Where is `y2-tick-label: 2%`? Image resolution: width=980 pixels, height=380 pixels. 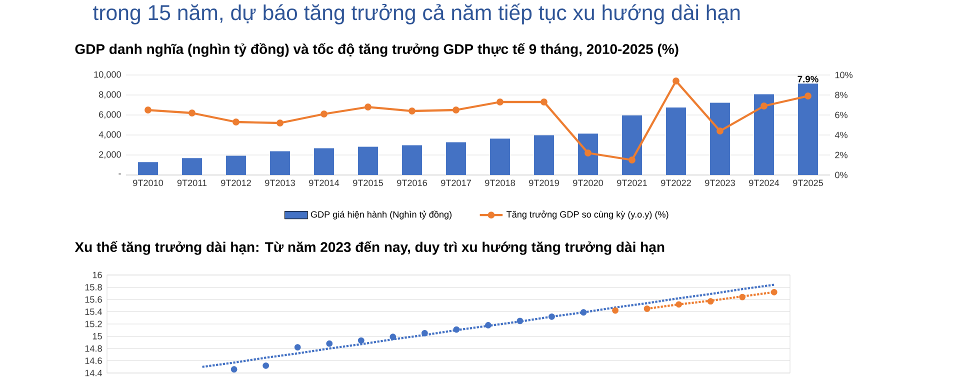 y2-tick-label: 2% is located at coordinates (841, 155).